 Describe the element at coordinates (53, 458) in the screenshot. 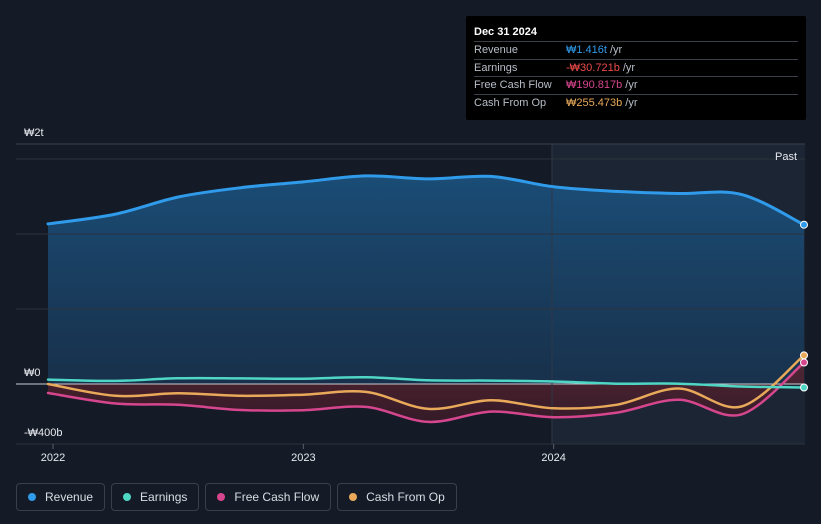

I see `x-tick-label: 2022` at that location.